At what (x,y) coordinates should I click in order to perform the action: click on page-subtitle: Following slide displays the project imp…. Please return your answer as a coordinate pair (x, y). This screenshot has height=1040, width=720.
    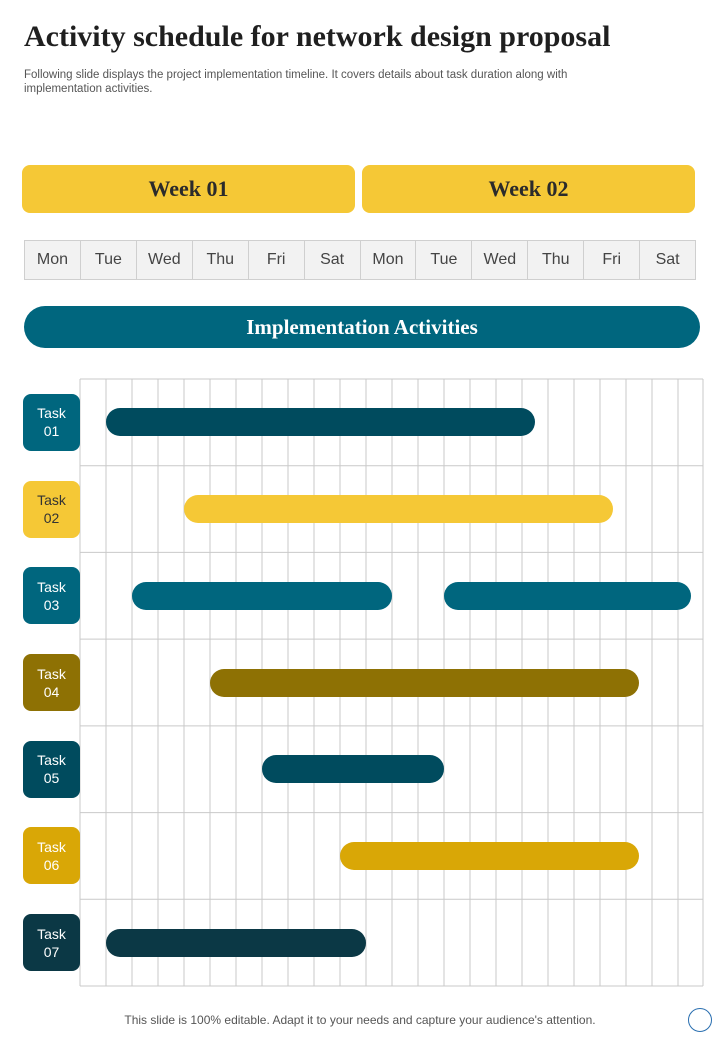
    Looking at the image, I should click on (296, 82).